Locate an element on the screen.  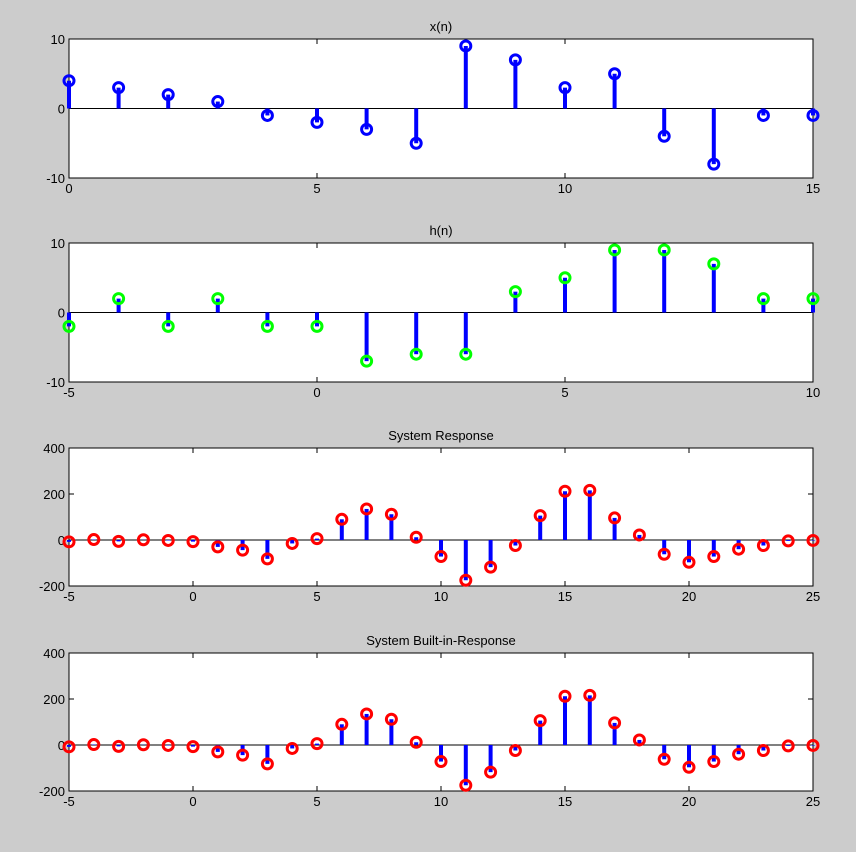
x-tick-label: 25 is located at coordinates (813, 801).